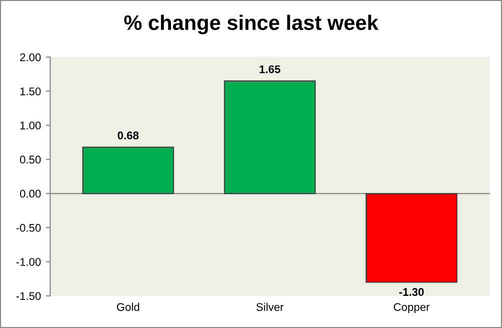  Describe the element at coordinates (30, 57) in the screenshot. I see `y-tick-label: 2.00` at that location.